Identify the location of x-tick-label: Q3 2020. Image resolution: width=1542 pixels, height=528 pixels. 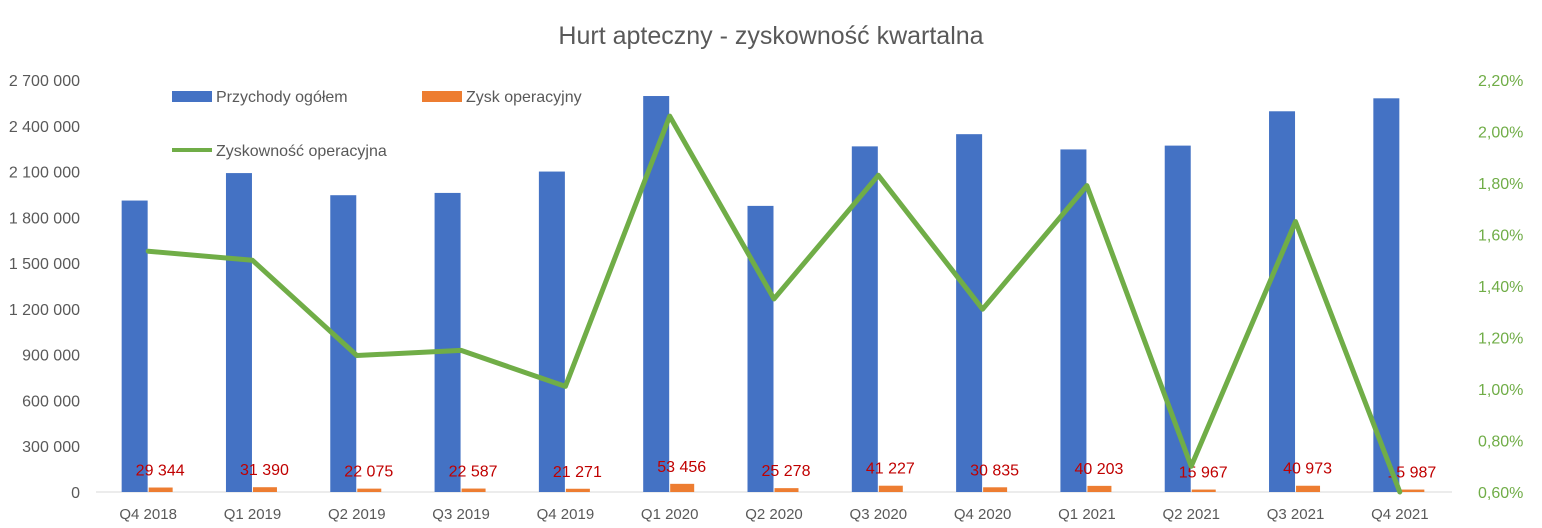
(879, 514).